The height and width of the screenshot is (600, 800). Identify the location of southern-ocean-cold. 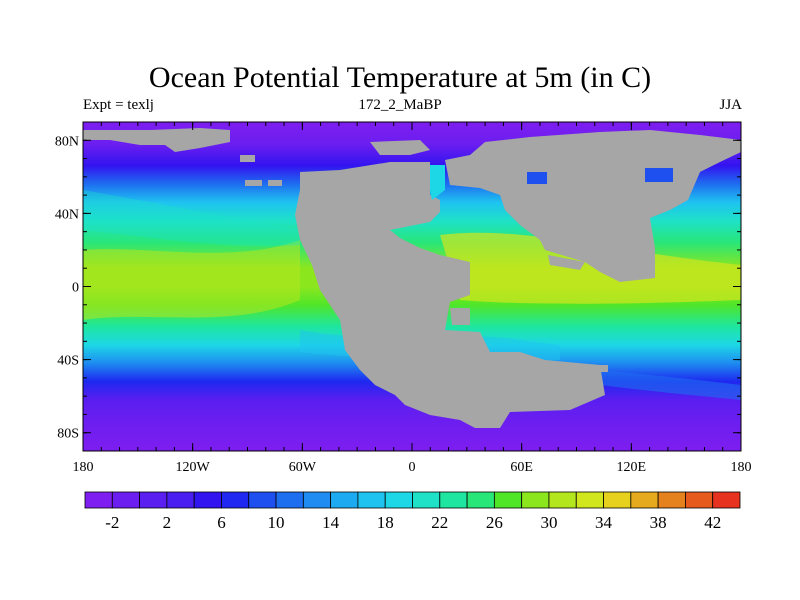
(670, 385).